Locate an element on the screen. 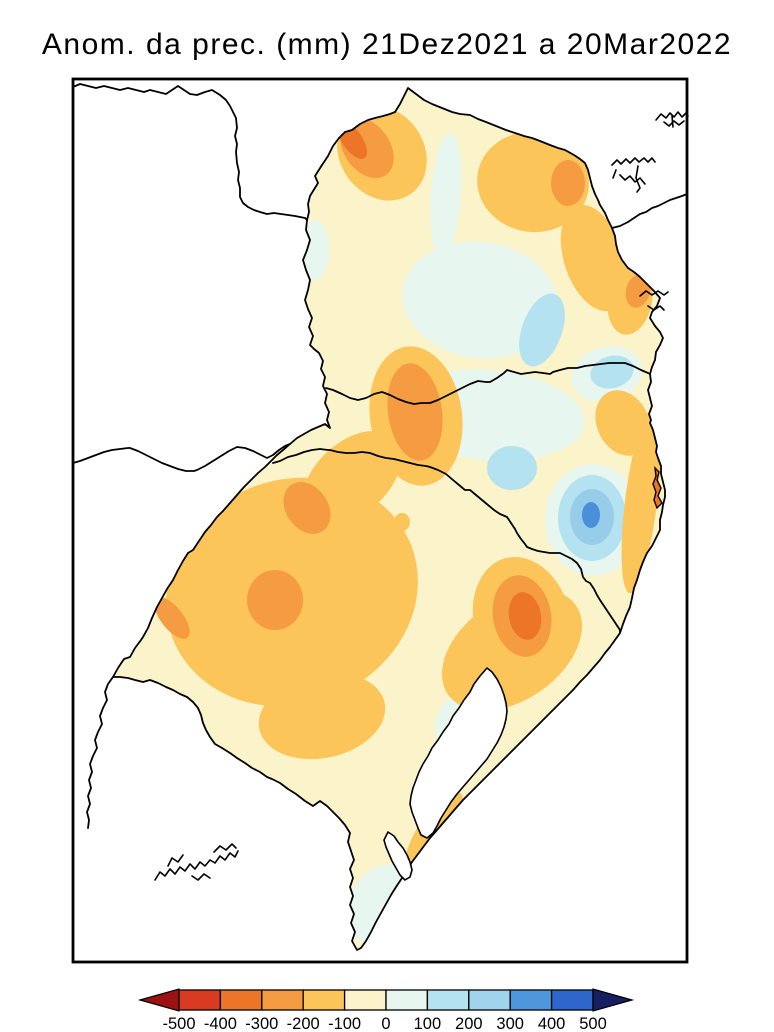 This screenshot has height=1032, width=774. florianopolis-island is located at coordinates (657, 488).